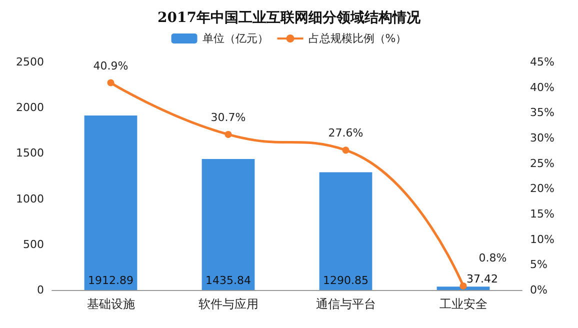 This screenshot has width=578, height=328. Describe the element at coordinates (542, 138) in the screenshot. I see `y2-tick-label: 30%` at that location.